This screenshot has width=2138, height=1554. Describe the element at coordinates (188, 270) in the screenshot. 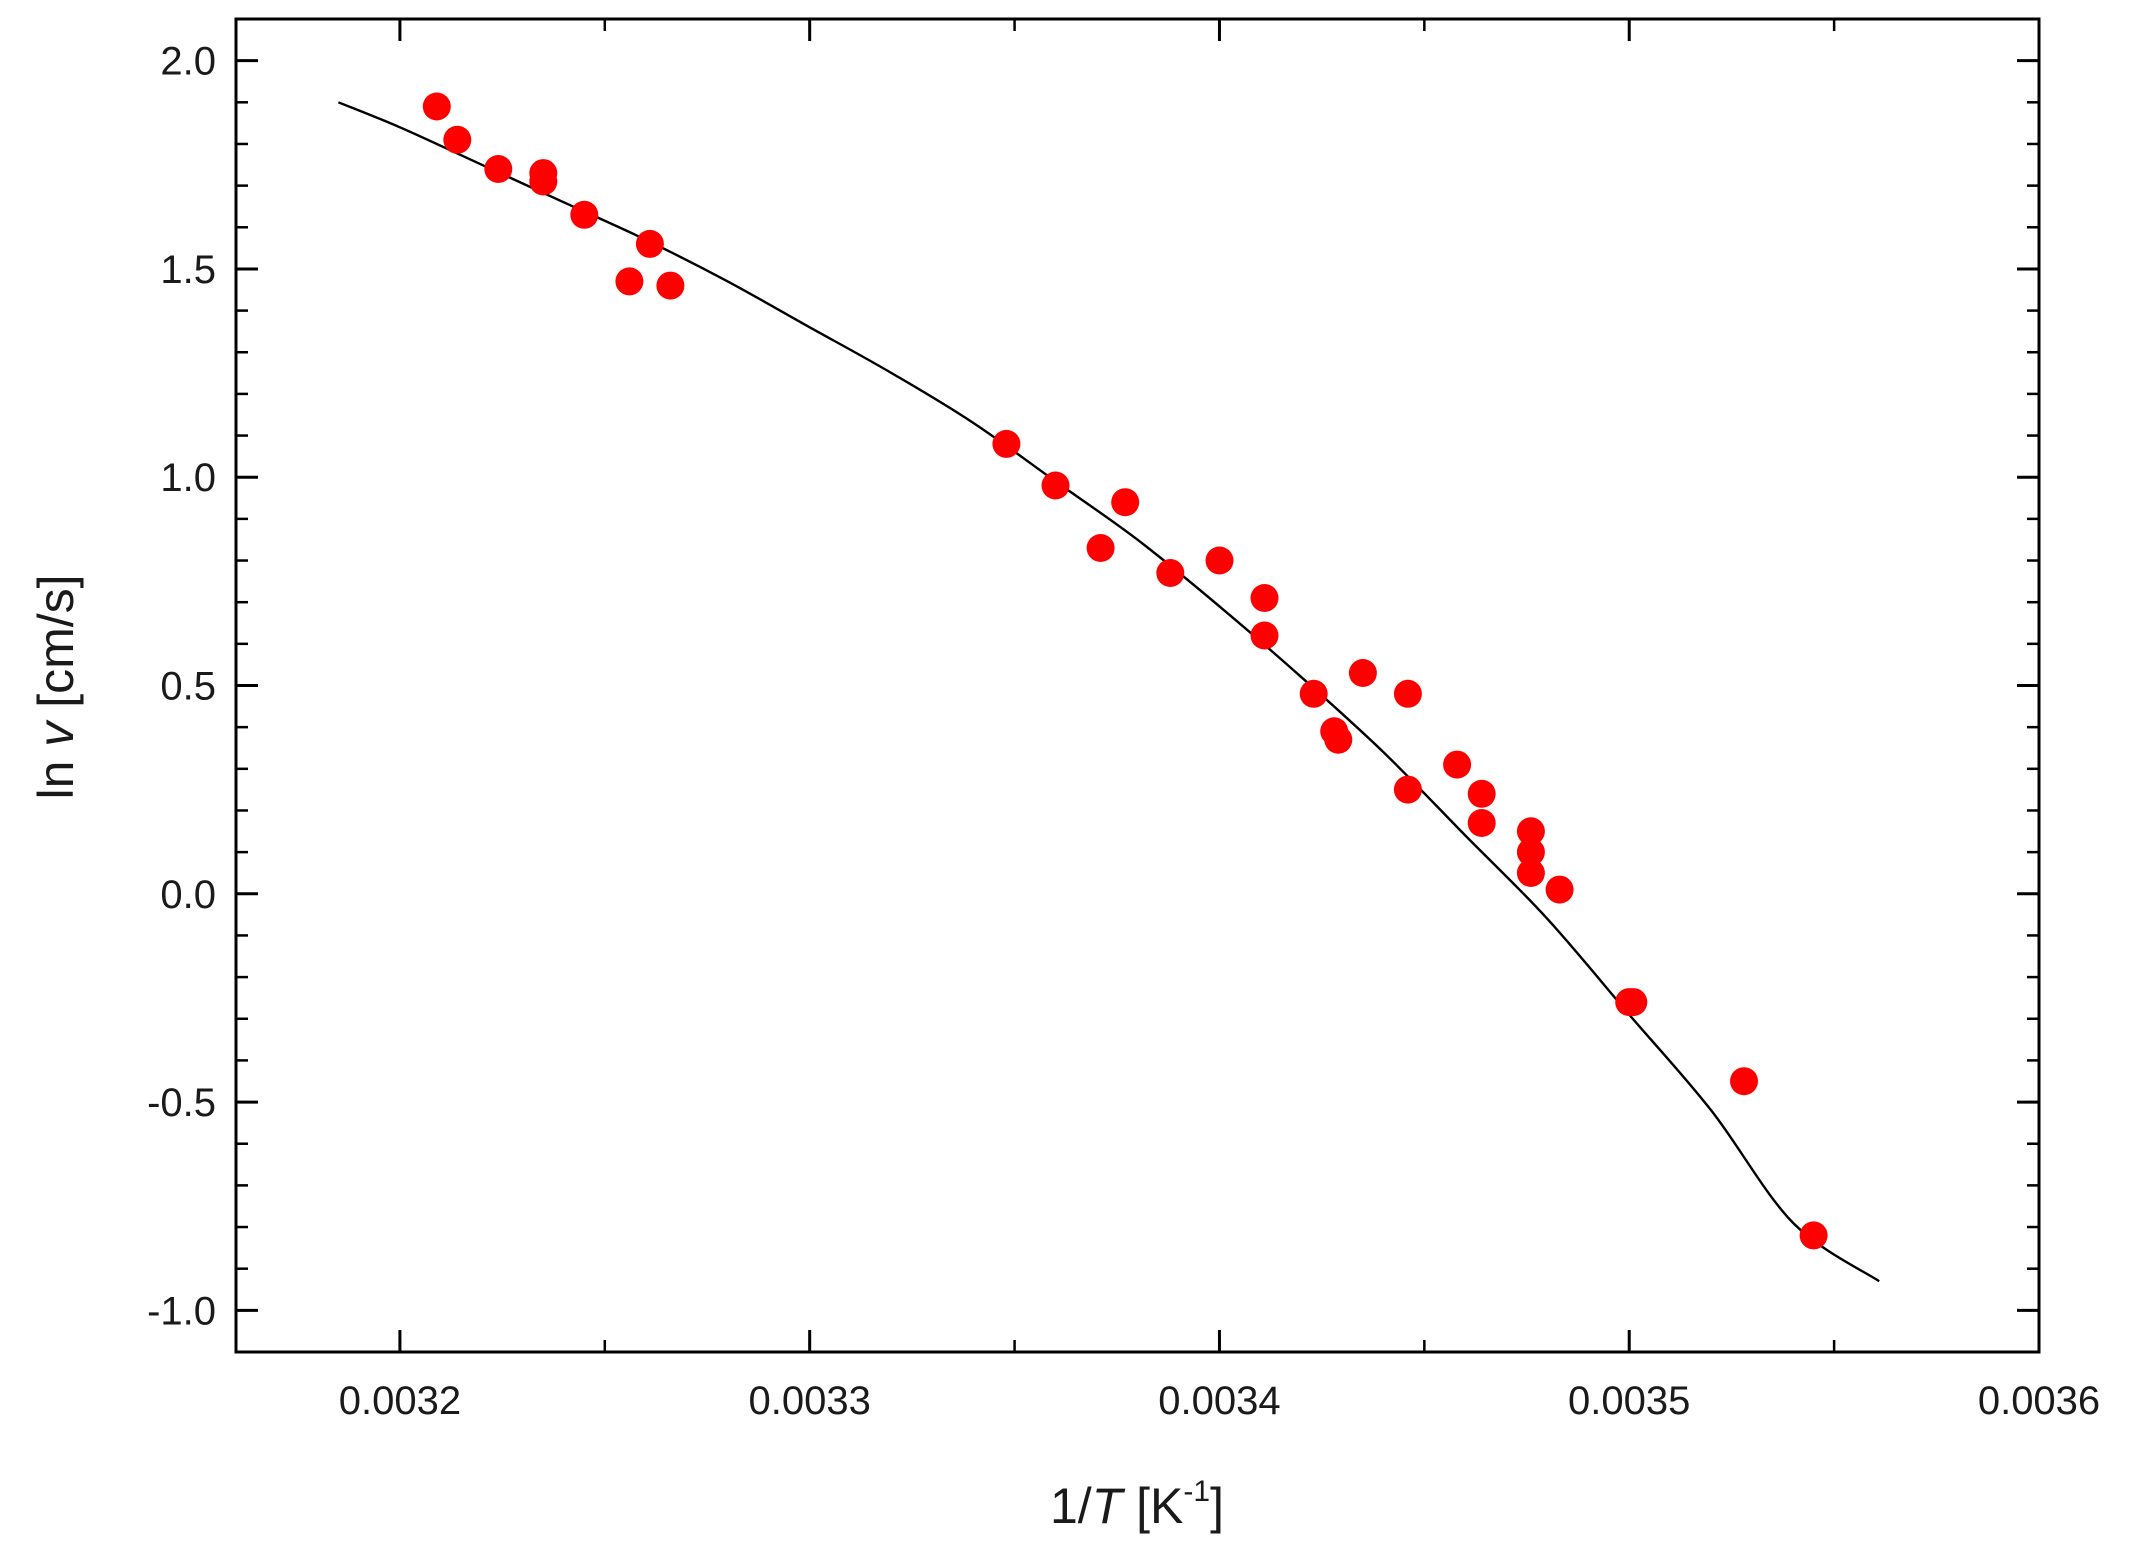

I see `y-tick-label: 1.5` at that location.